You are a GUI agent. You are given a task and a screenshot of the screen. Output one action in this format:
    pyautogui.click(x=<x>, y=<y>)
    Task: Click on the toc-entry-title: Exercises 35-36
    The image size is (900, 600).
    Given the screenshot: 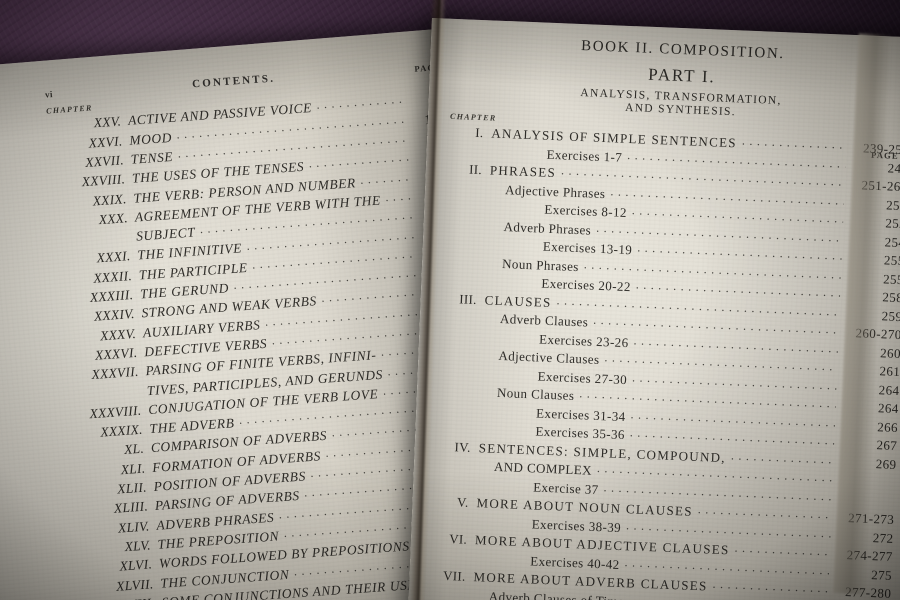 What is the action you would take?
    pyautogui.click(x=580, y=433)
    